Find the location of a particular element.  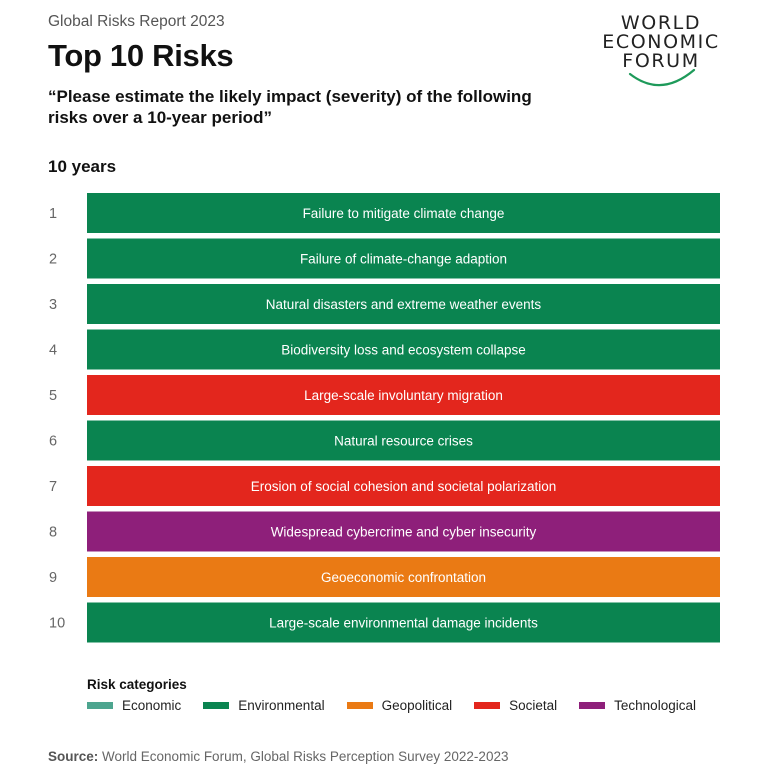

legend-item: Technological is located at coordinates (637, 705).